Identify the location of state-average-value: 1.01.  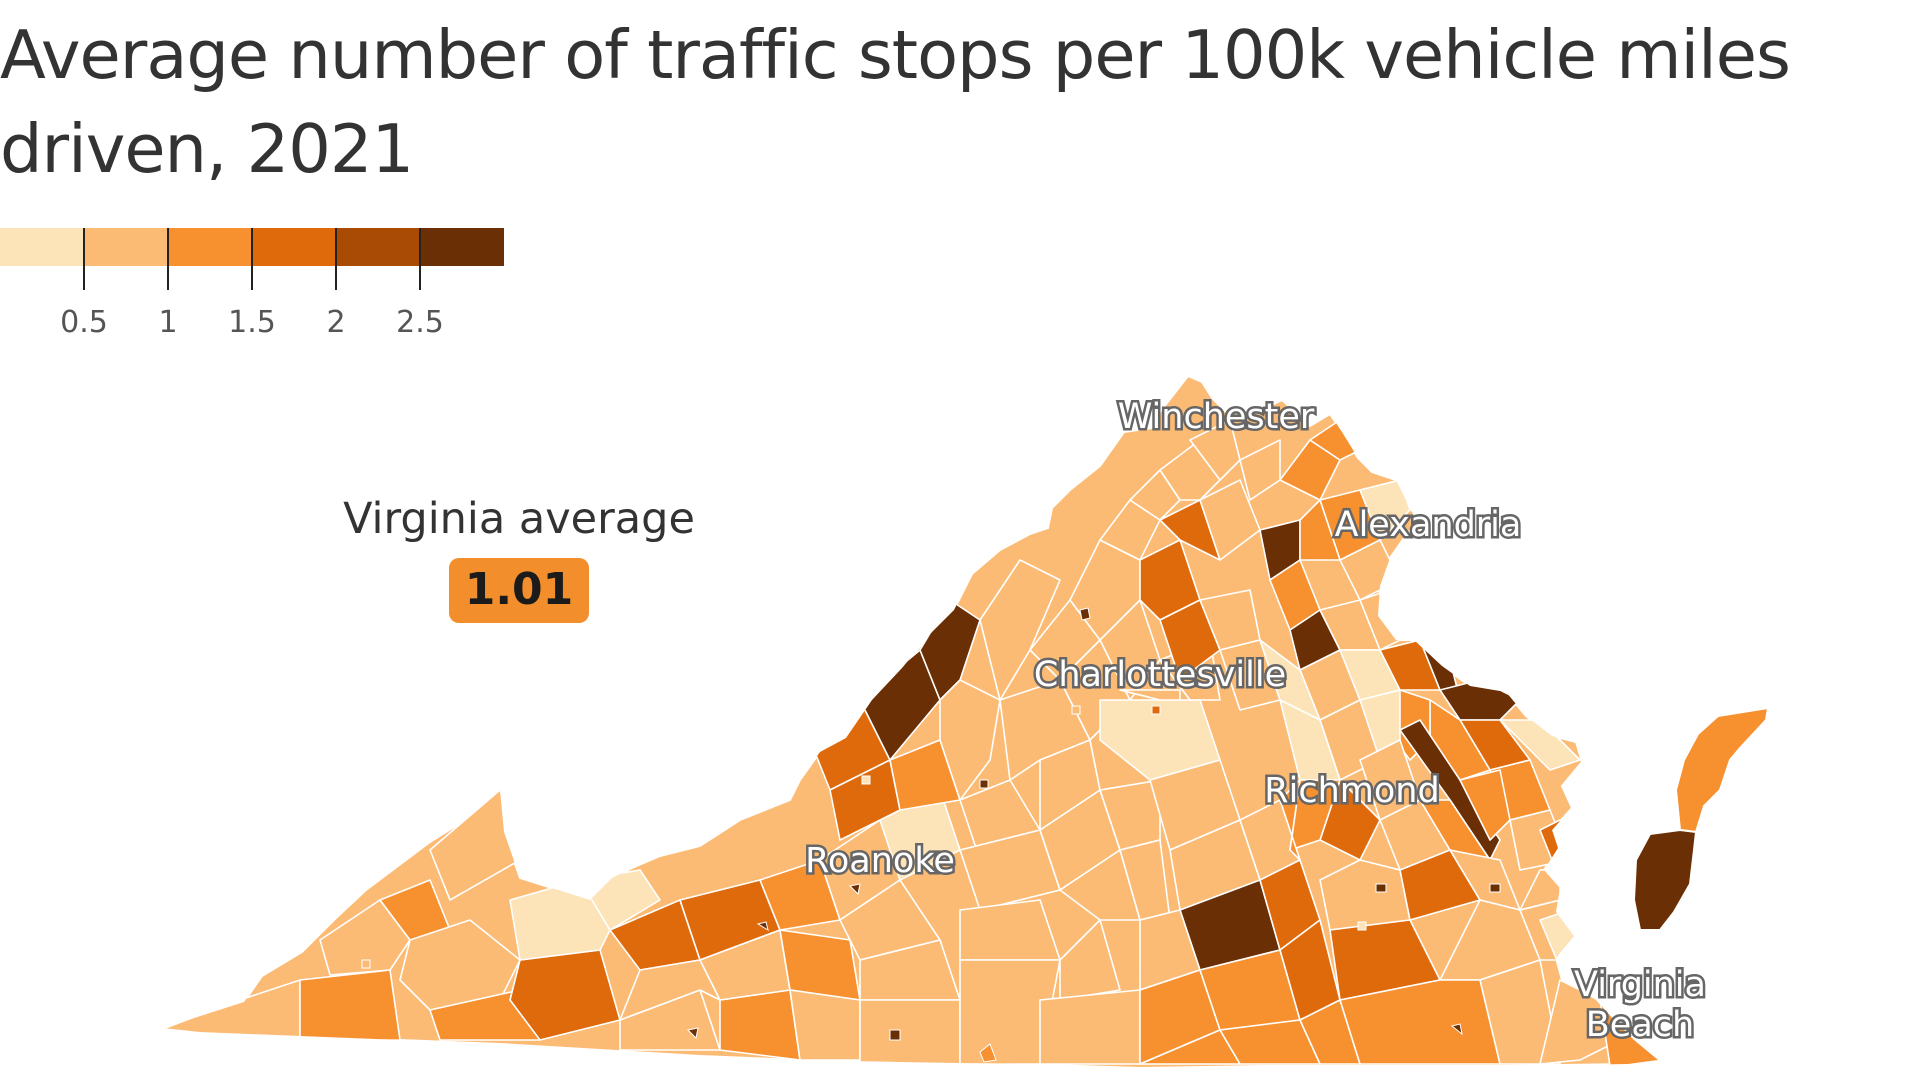
(519, 590).